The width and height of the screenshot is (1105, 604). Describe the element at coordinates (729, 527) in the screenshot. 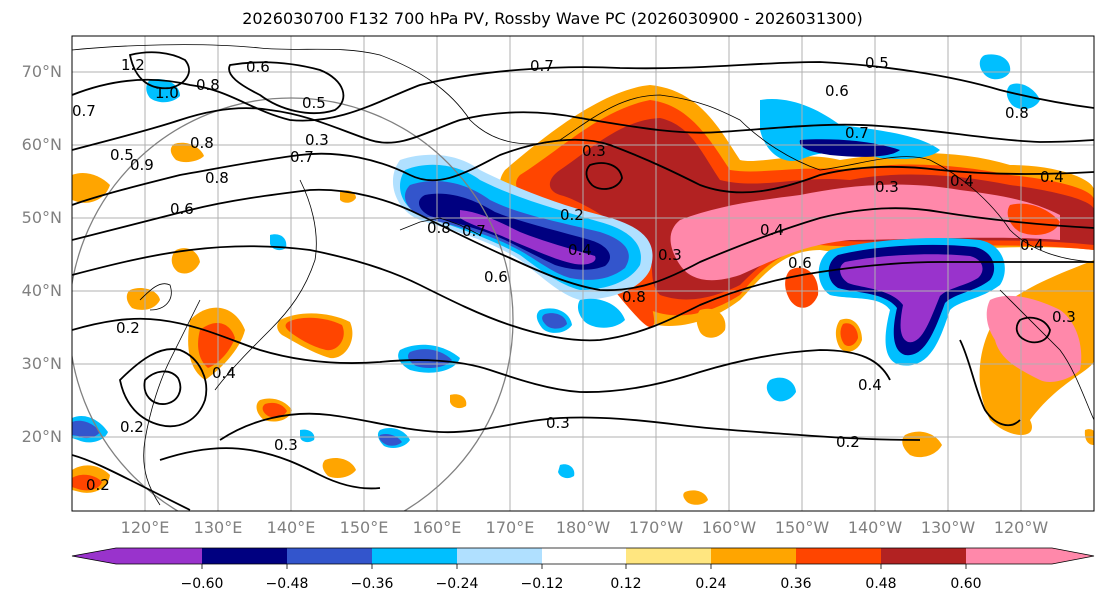

I see `lon-label: 160°W` at that location.